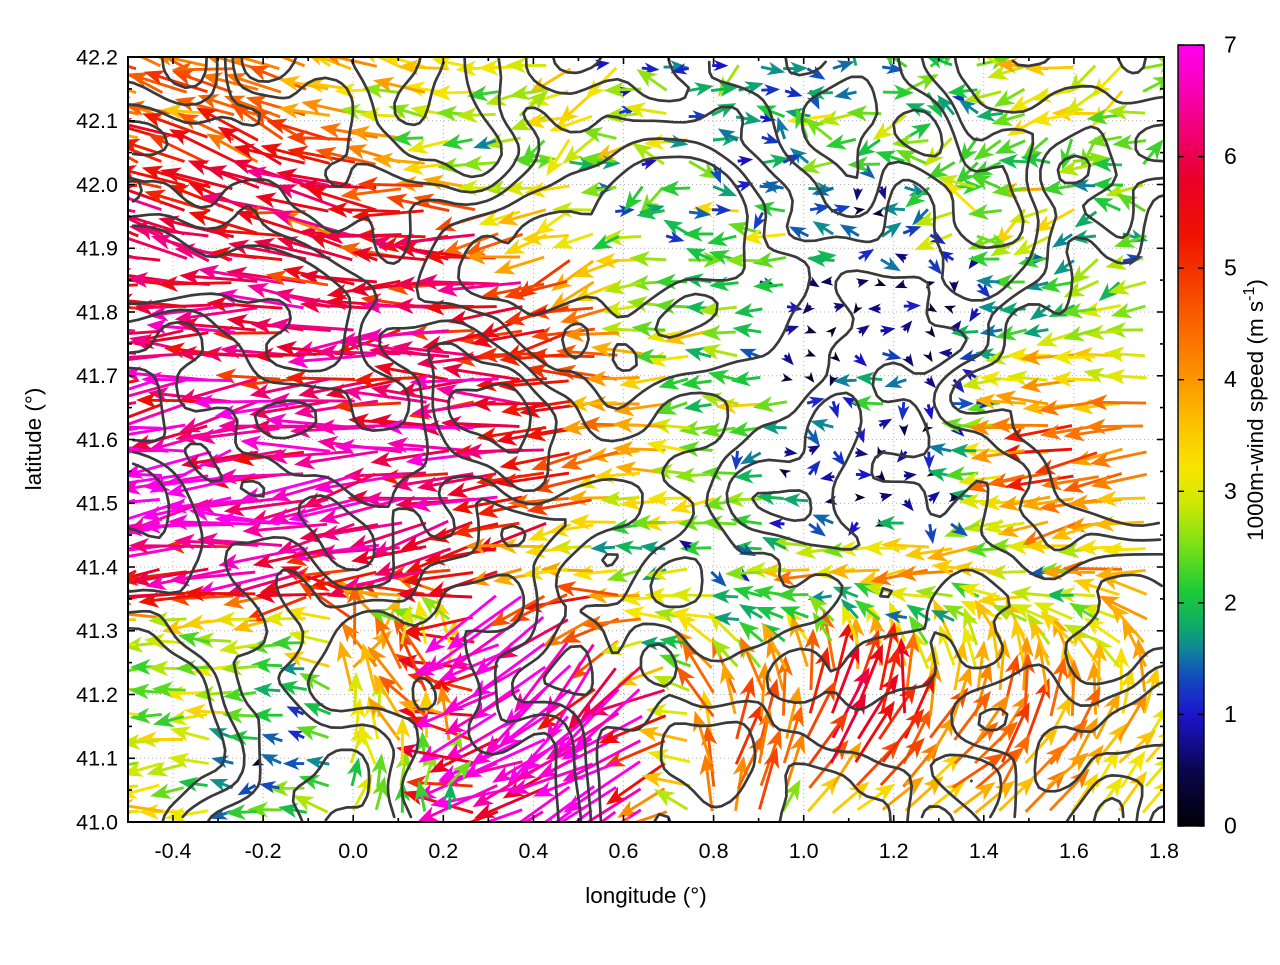  I want to click on svg-text: 42.0, so click(97, 185).